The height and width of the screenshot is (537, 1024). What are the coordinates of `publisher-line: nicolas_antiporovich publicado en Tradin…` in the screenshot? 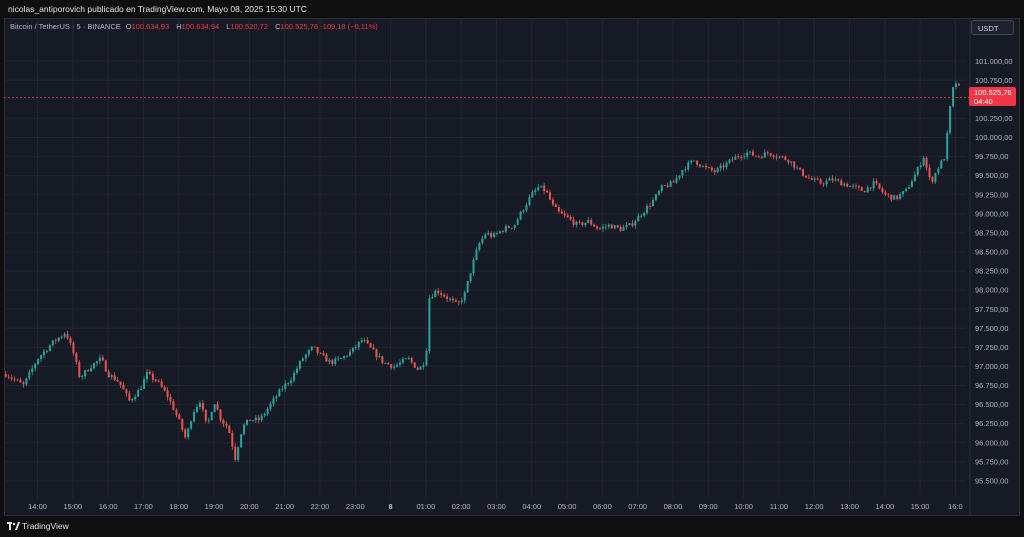 It's located at (157, 9).